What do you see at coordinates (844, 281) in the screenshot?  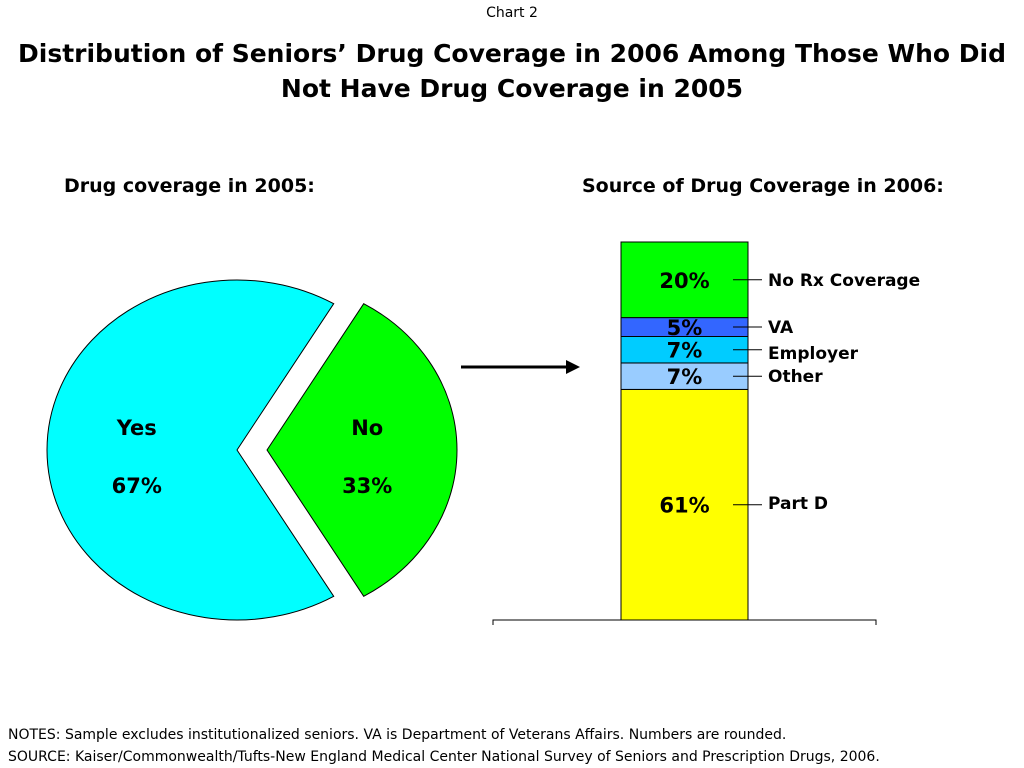 I see `segment-label-no-rx-coverage: No Rx Coverage` at bounding box center [844, 281].